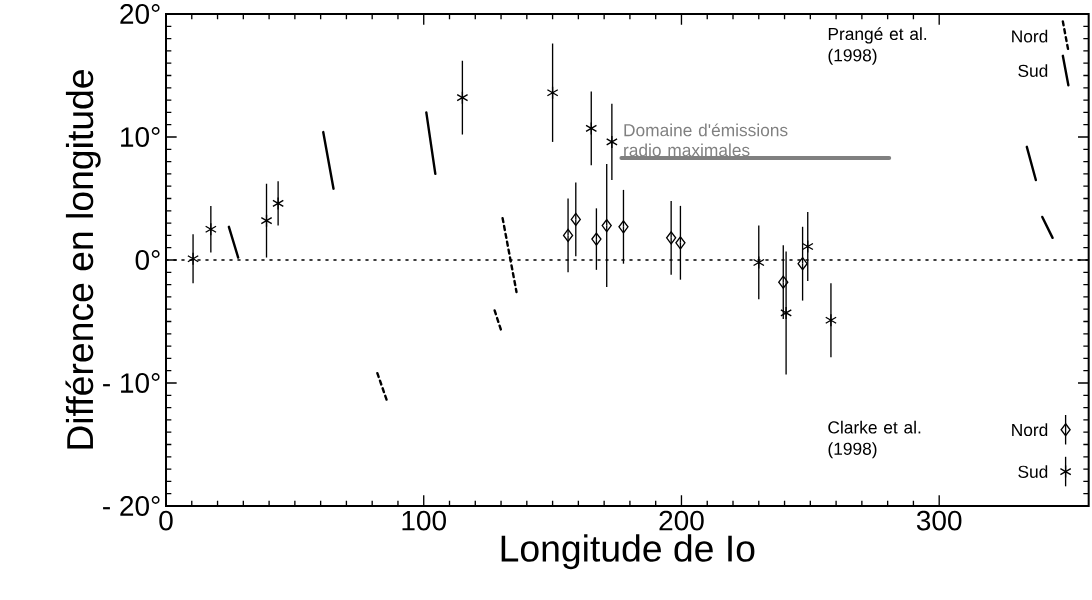  Describe the element at coordinates (83, 259) in the screenshot. I see `y-axis-title: Différence en longitude` at that location.